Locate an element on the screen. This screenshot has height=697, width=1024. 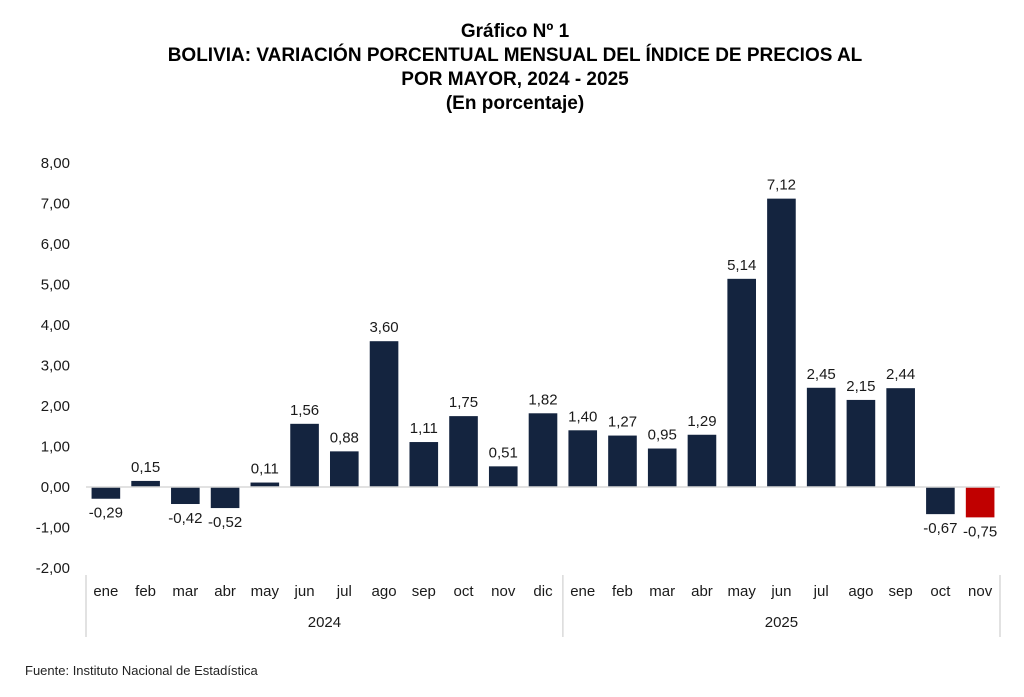
bar-may-2025 is located at coordinates (742, 382).